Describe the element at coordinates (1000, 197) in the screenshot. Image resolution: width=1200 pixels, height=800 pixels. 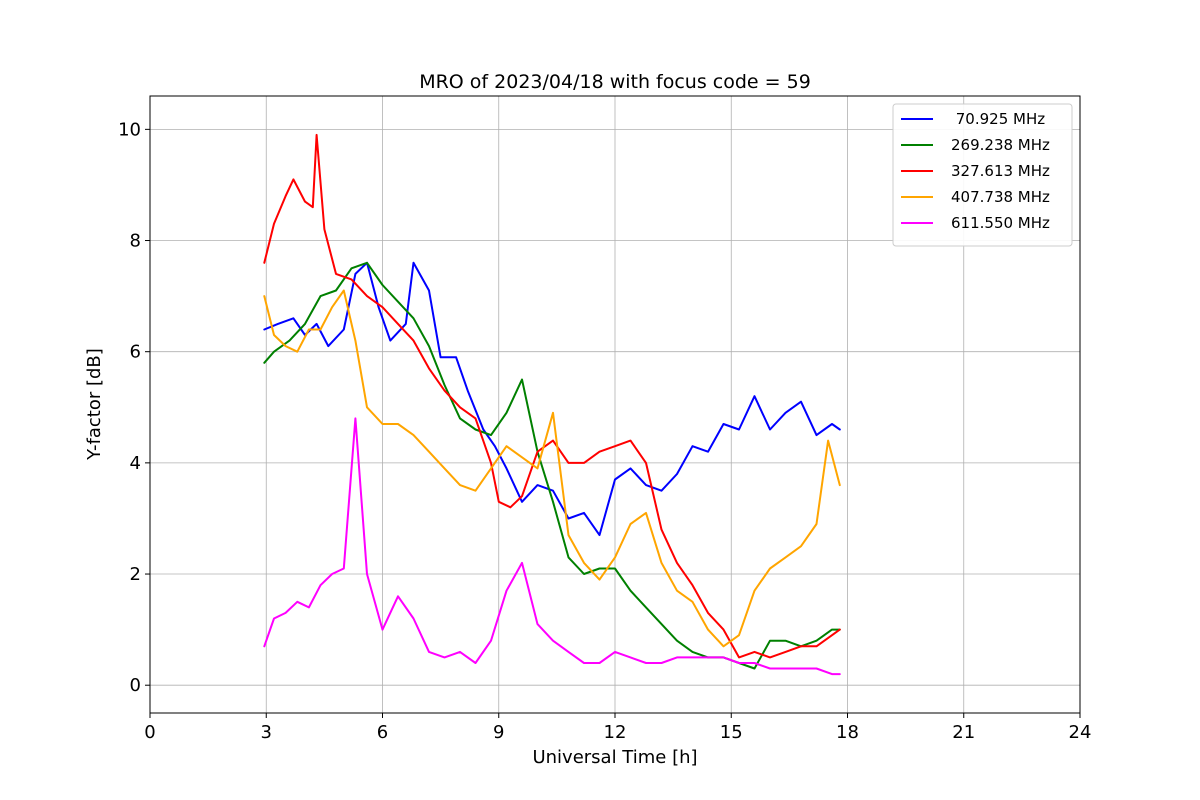
I see `legend-label: 407.738 MHz` at that location.